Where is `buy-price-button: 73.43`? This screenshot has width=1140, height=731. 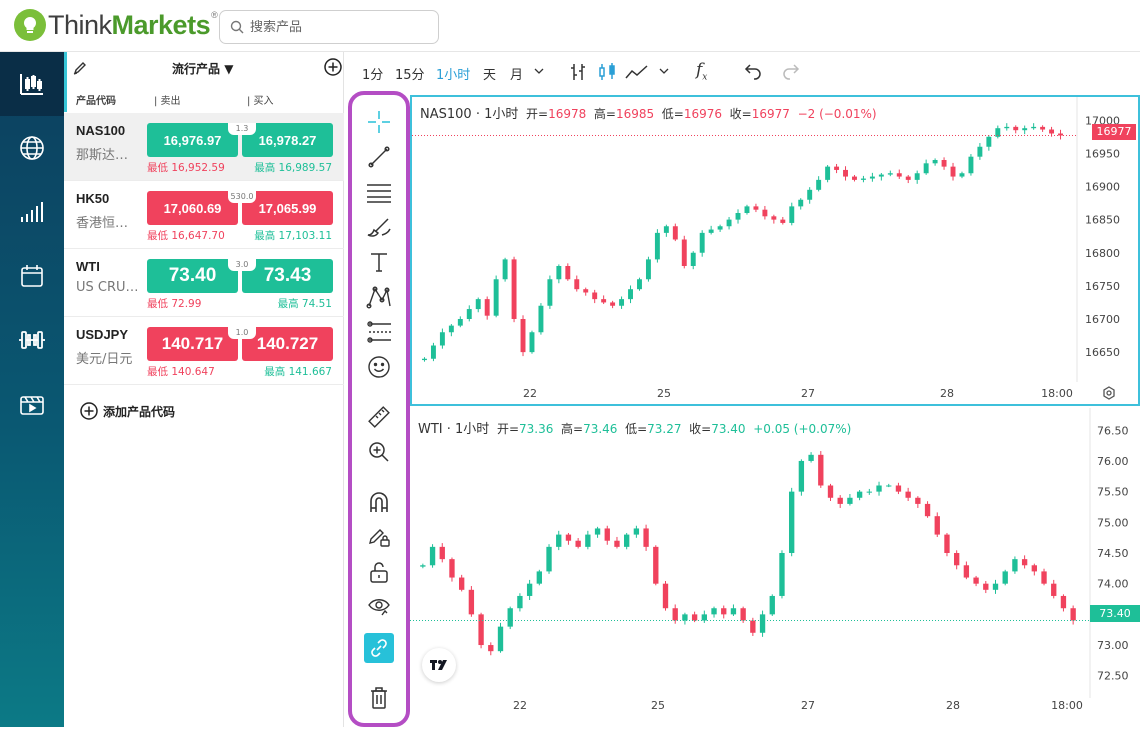 buy-price-button: 73.43 is located at coordinates (287, 276).